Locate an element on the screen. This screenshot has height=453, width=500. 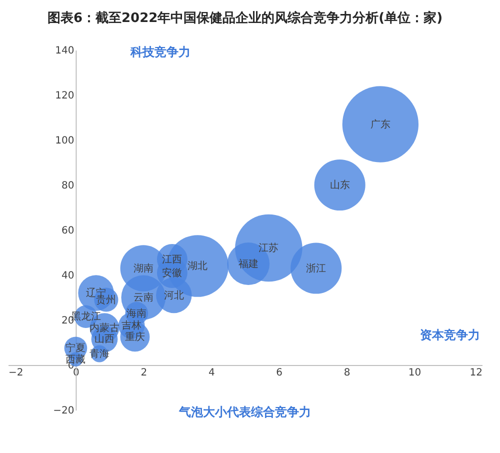
y-tick-label: 60 is located at coordinates (67, 231).